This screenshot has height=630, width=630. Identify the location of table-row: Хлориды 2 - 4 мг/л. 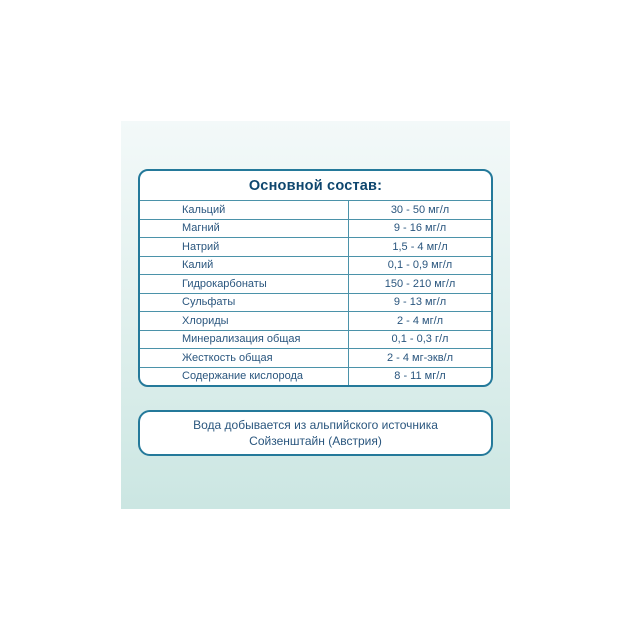
(315, 321).